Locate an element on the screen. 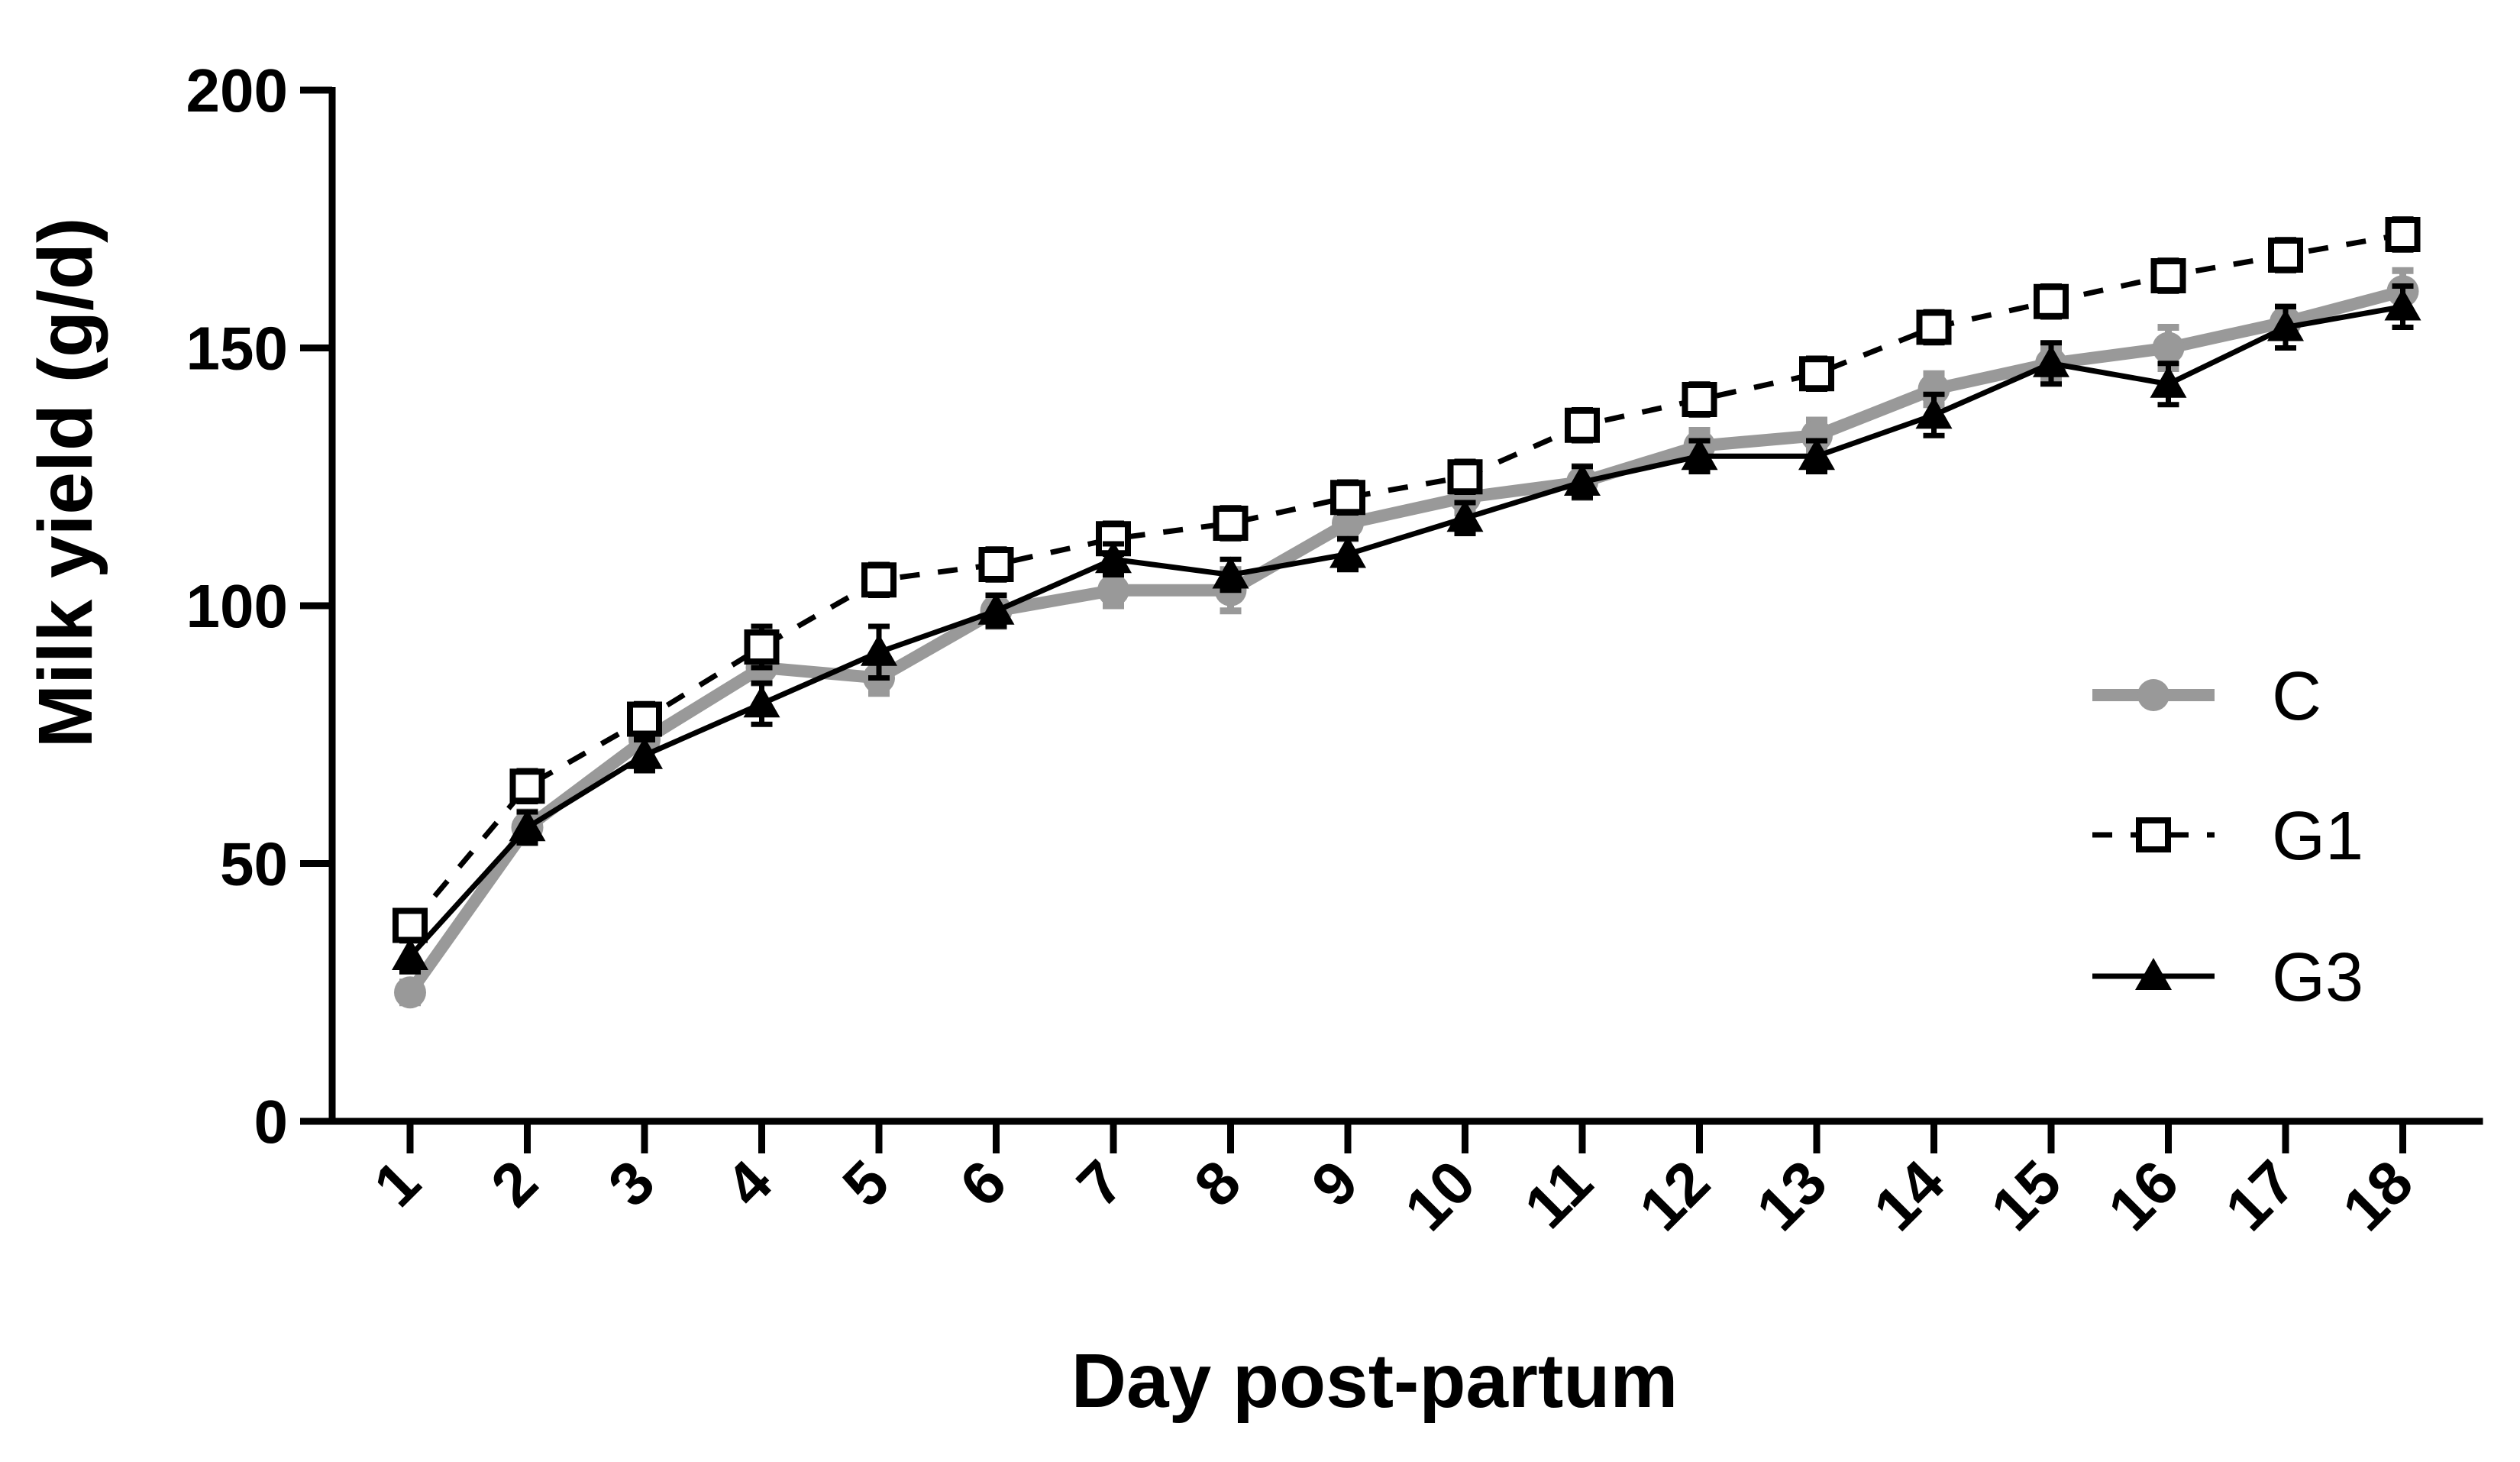 The image size is (2520, 1462). legend-label-g3: G3 is located at coordinates (2317, 978).